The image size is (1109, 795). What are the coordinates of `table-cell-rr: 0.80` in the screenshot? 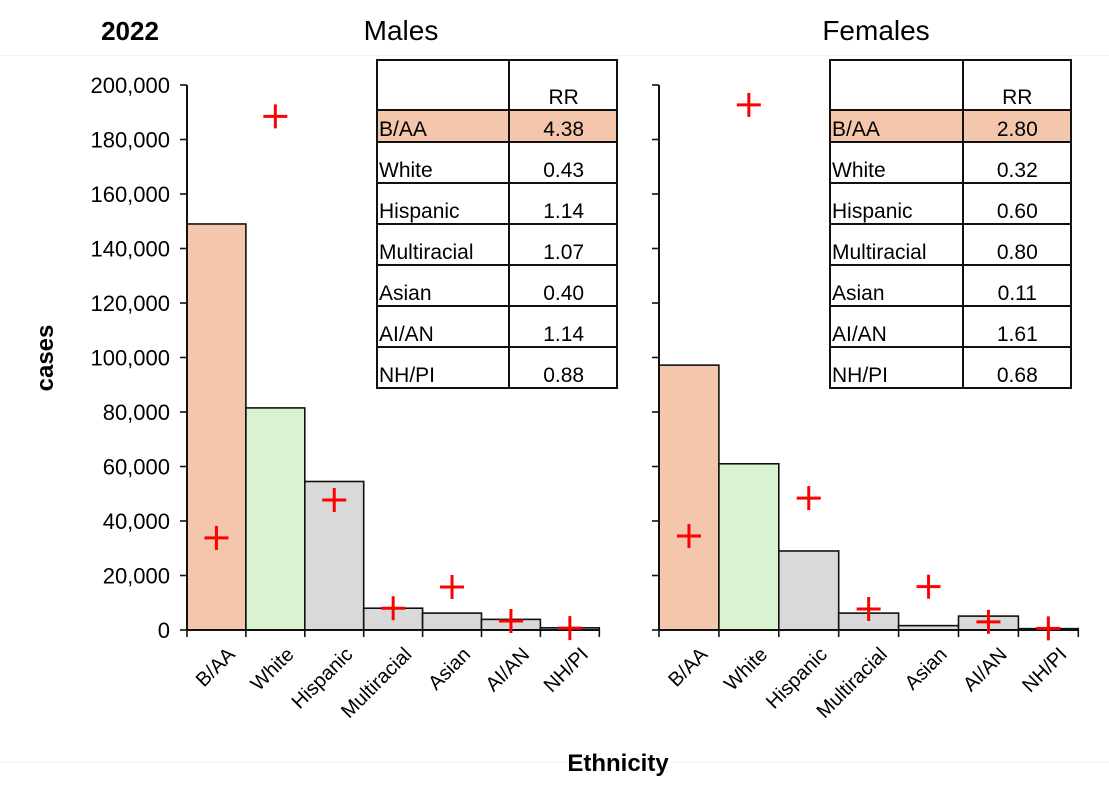 It's located at (1017, 244).